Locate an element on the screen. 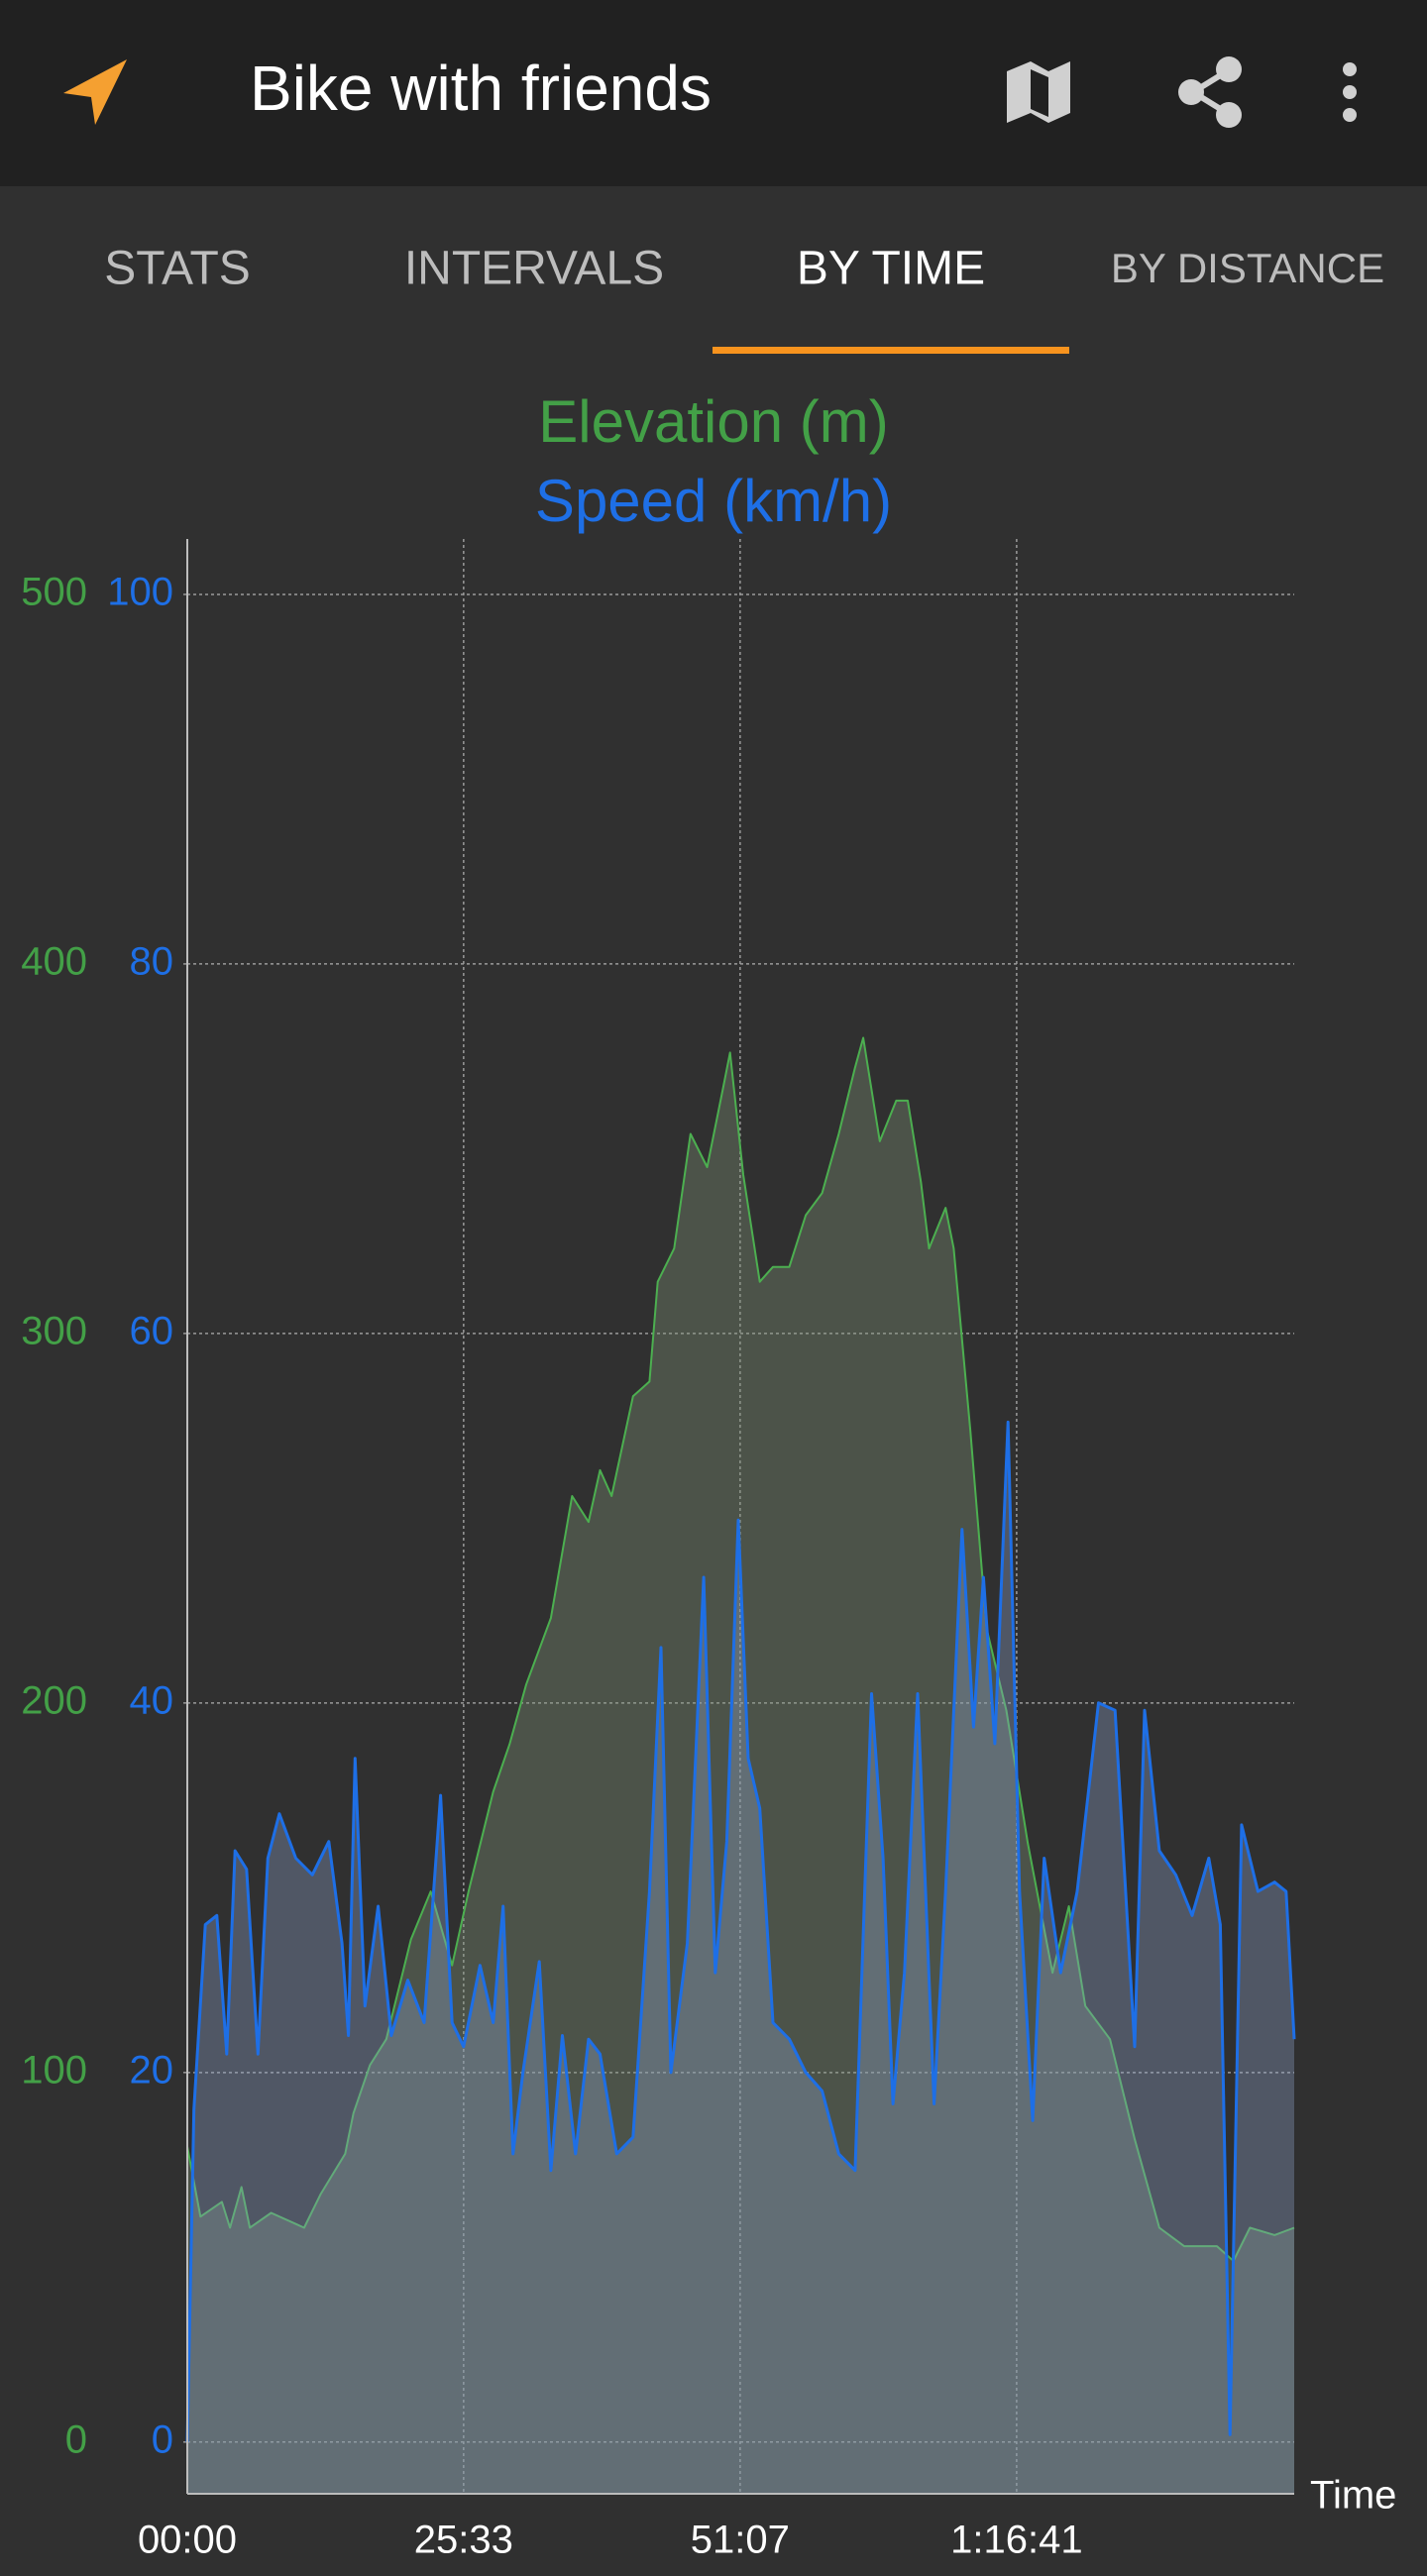  chart-title: Speed (km/h) is located at coordinates (713, 501).